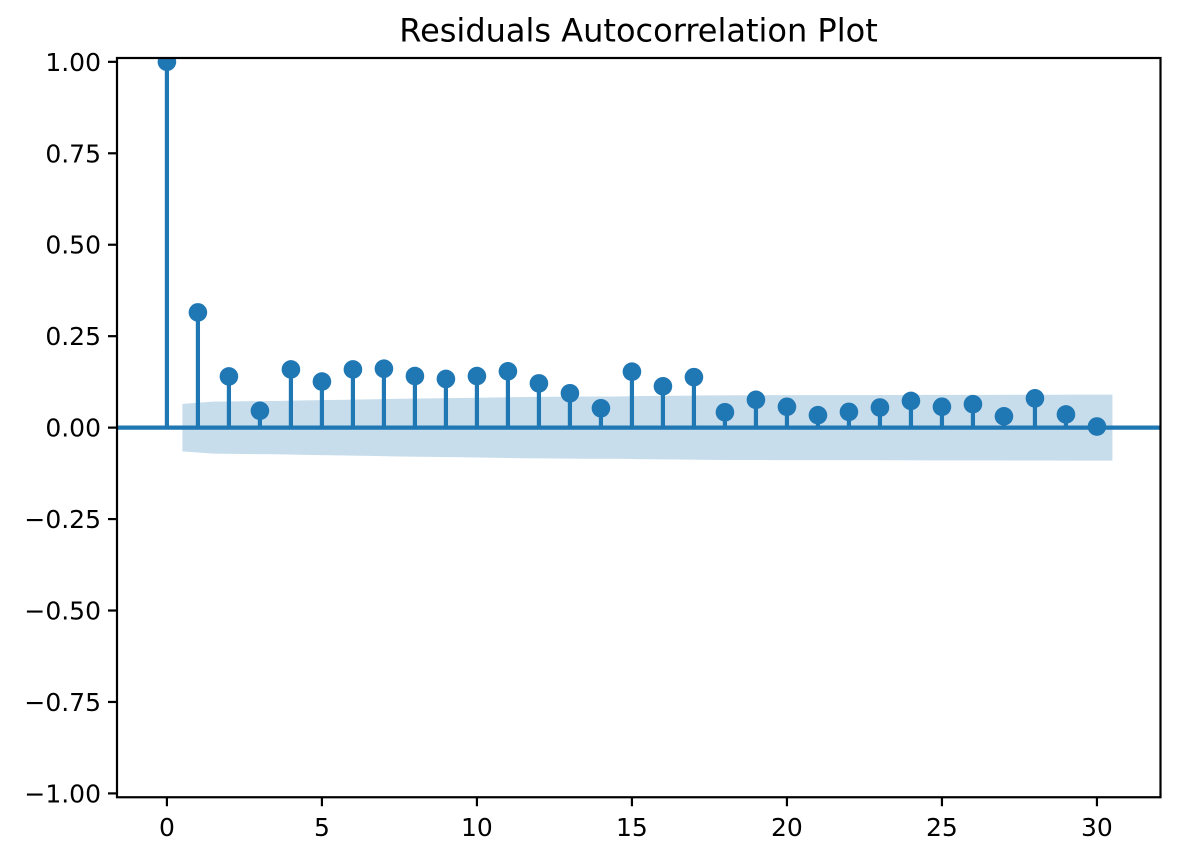  What do you see at coordinates (62, 702) in the screenshot?
I see `y-tick-label: −0.75` at bounding box center [62, 702].